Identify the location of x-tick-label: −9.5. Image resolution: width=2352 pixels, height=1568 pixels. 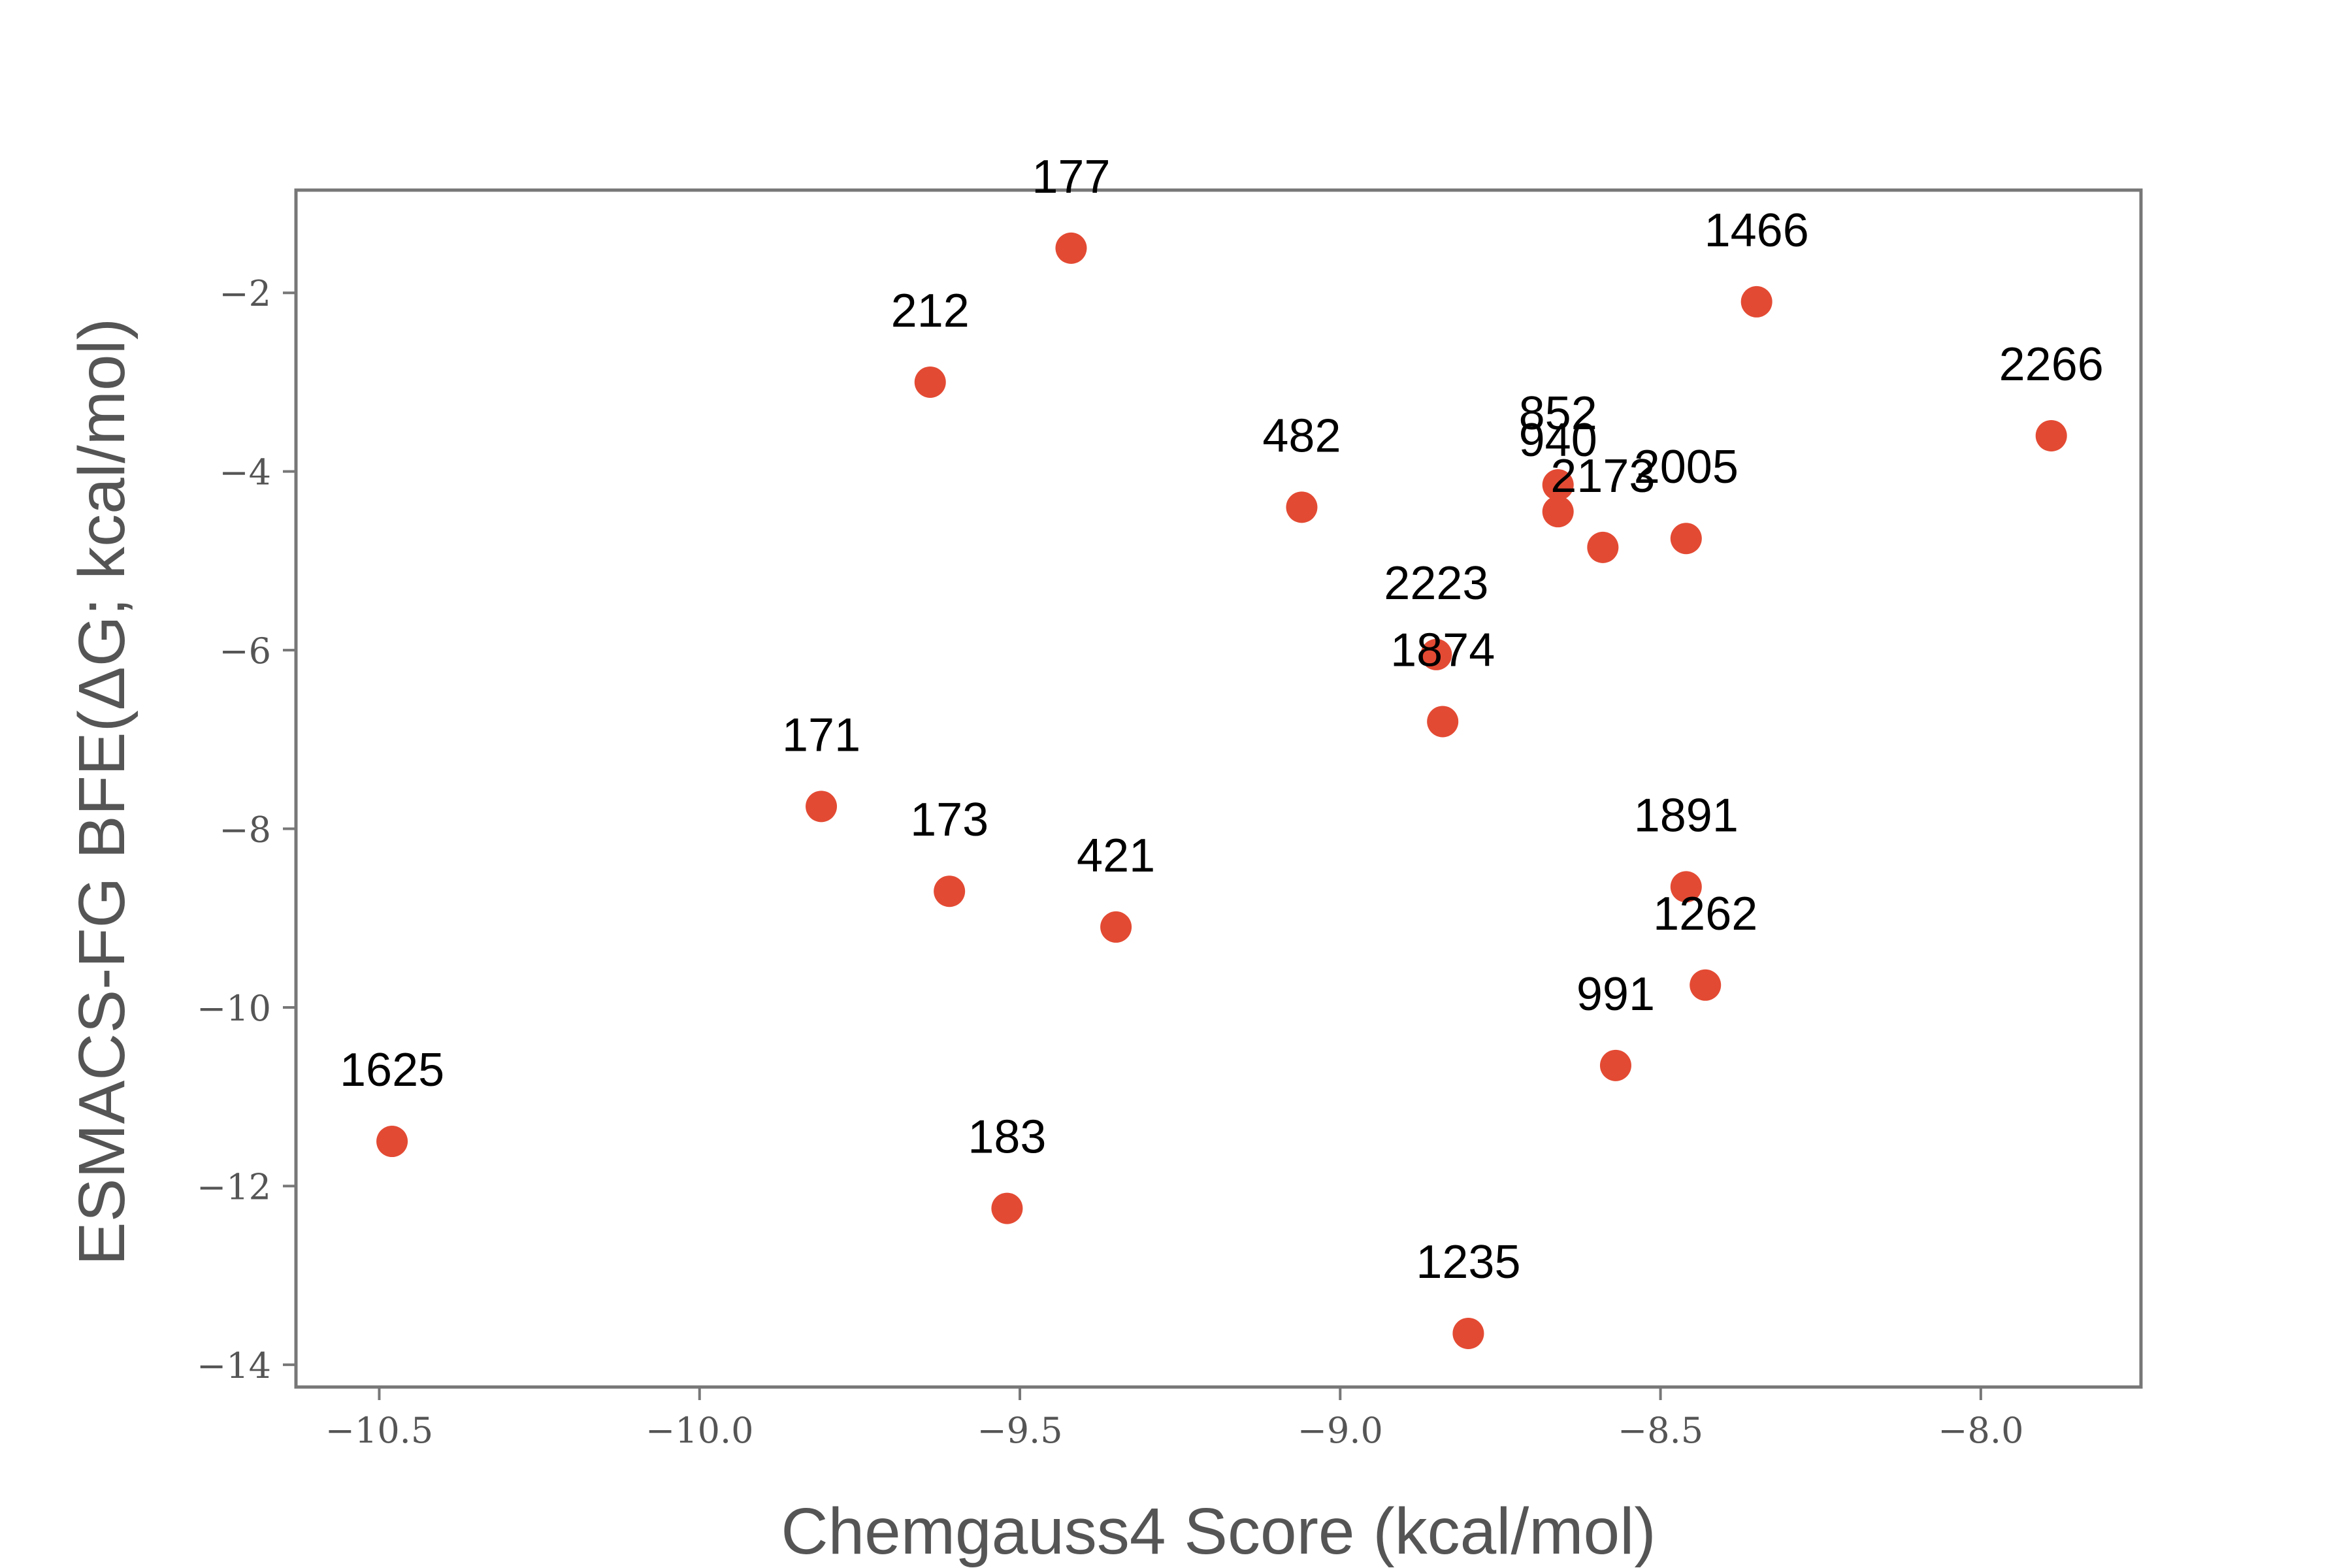
(1019, 1430).